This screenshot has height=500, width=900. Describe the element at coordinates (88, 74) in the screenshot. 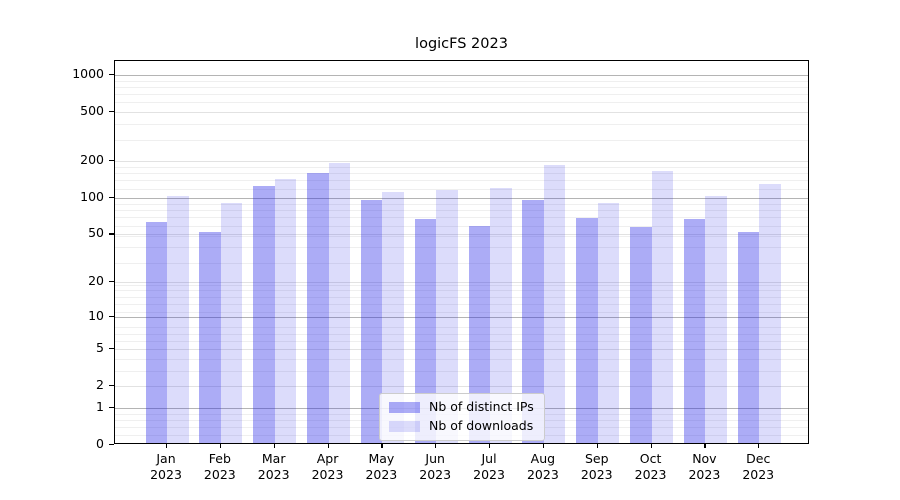

I see `y-tick-label: 1000` at that location.